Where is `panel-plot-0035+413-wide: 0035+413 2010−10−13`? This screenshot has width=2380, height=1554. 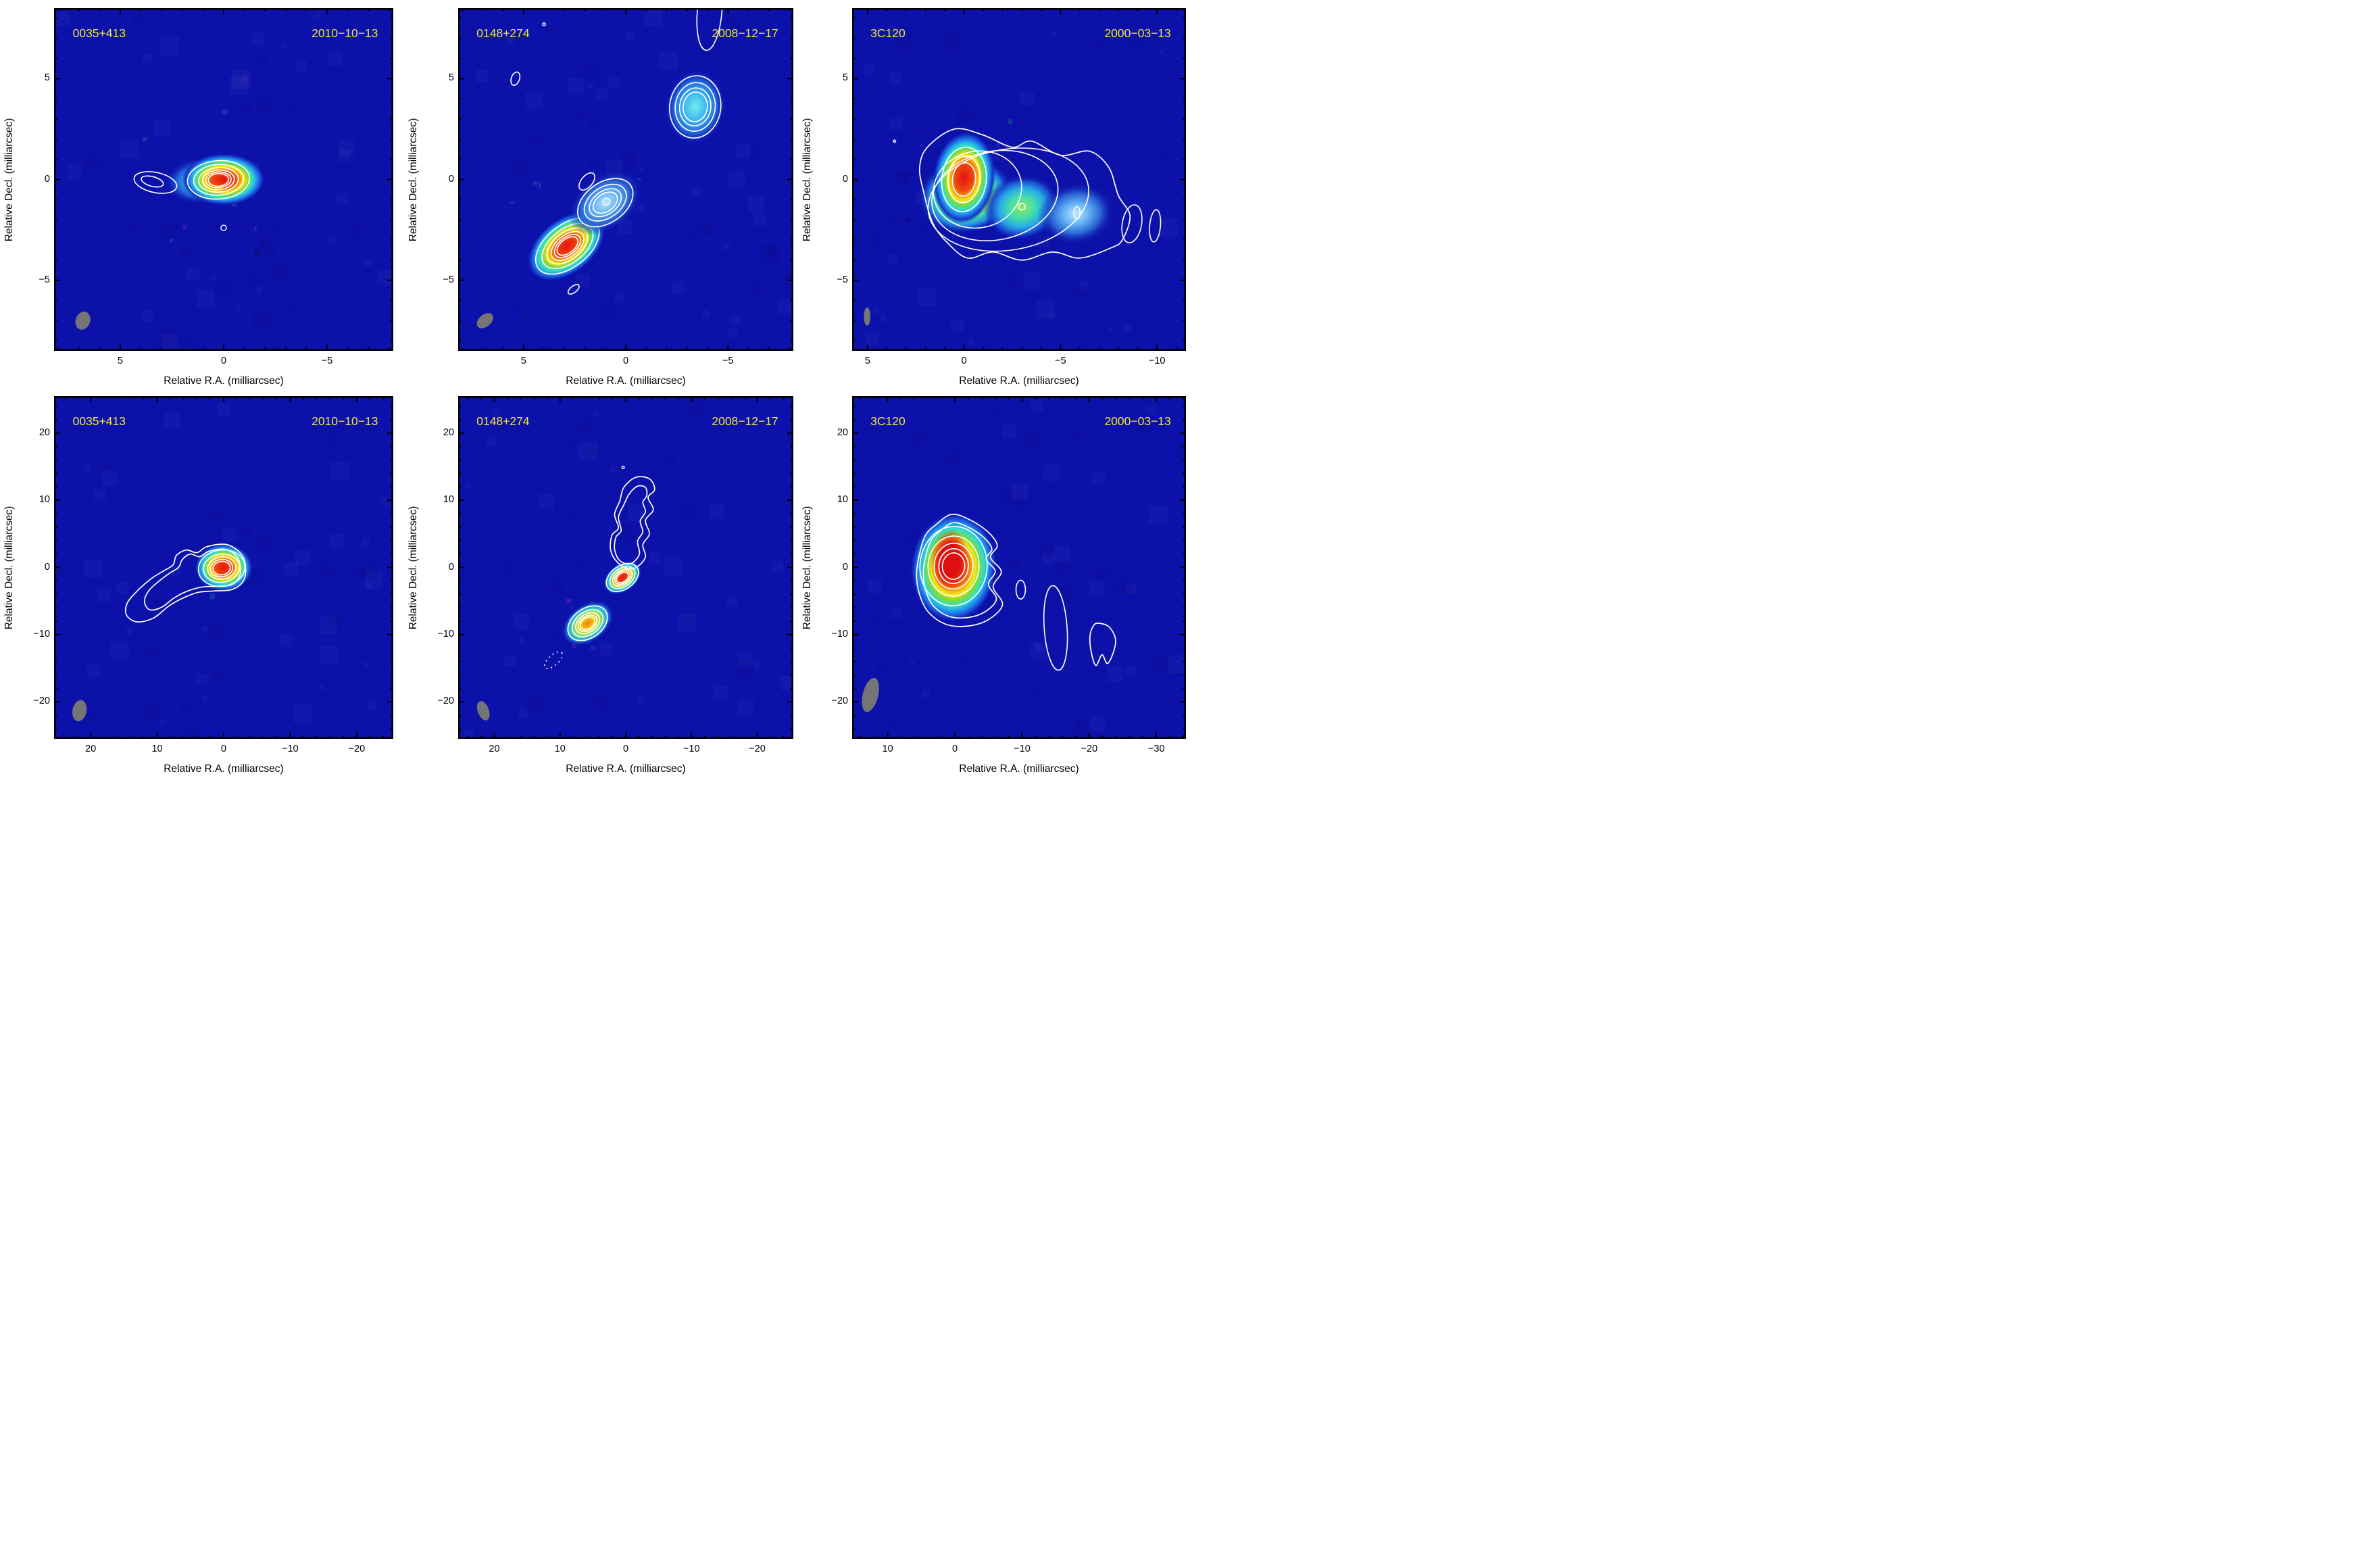 panel-plot-0035+413-wide: 0035+413 2010−10−13 is located at coordinates (223, 567).